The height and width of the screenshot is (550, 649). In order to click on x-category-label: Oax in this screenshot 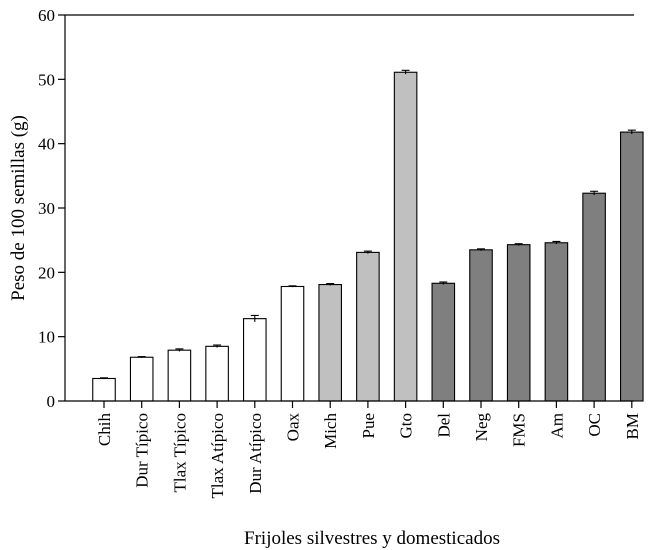, I will do `click(293, 427)`.